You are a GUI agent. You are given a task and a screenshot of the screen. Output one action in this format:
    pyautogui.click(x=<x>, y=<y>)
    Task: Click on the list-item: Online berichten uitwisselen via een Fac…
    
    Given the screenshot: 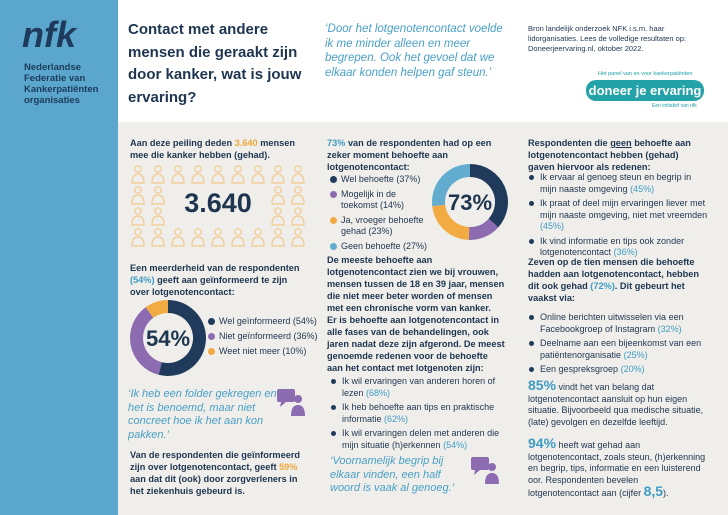 What is the action you would take?
    pyautogui.click(x=618, y=323)
    